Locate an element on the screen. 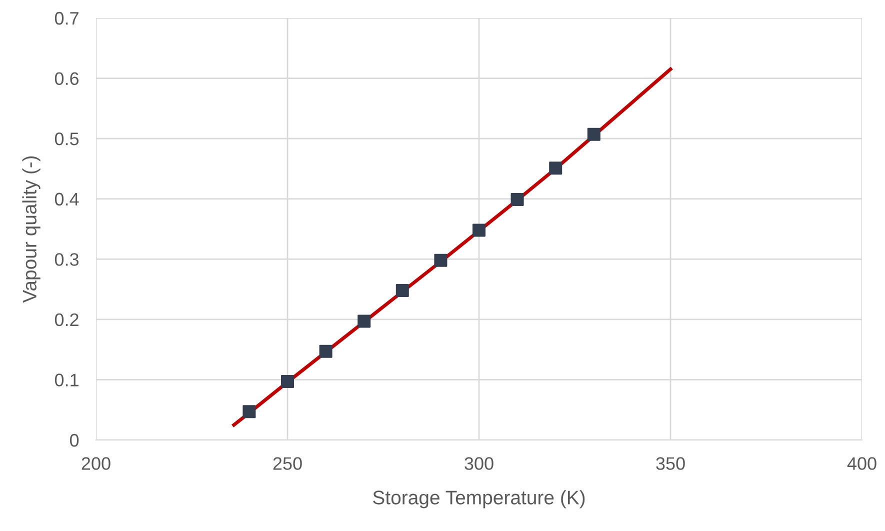 Image resolution: width=885 pixels, height=531 pixels. y-axis-title: Vapour quality (-) is located at coordinates (31, 229).